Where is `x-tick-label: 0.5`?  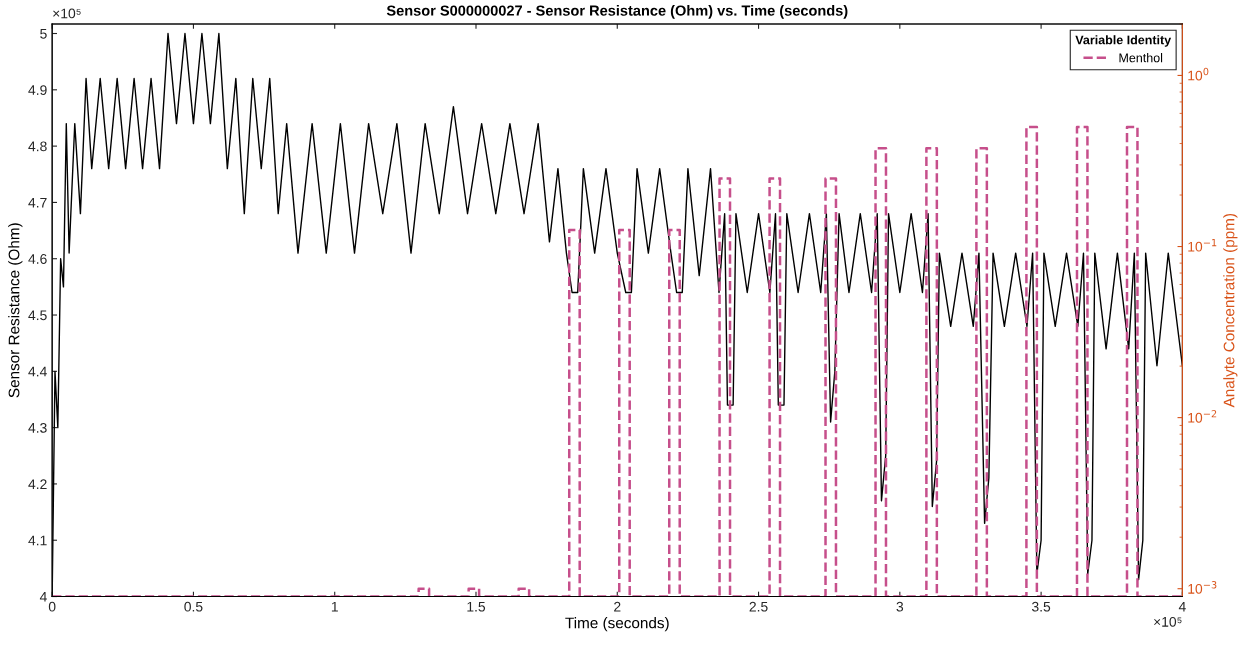
x-tick-label: 0.5 is located at coordinates (193, 606).